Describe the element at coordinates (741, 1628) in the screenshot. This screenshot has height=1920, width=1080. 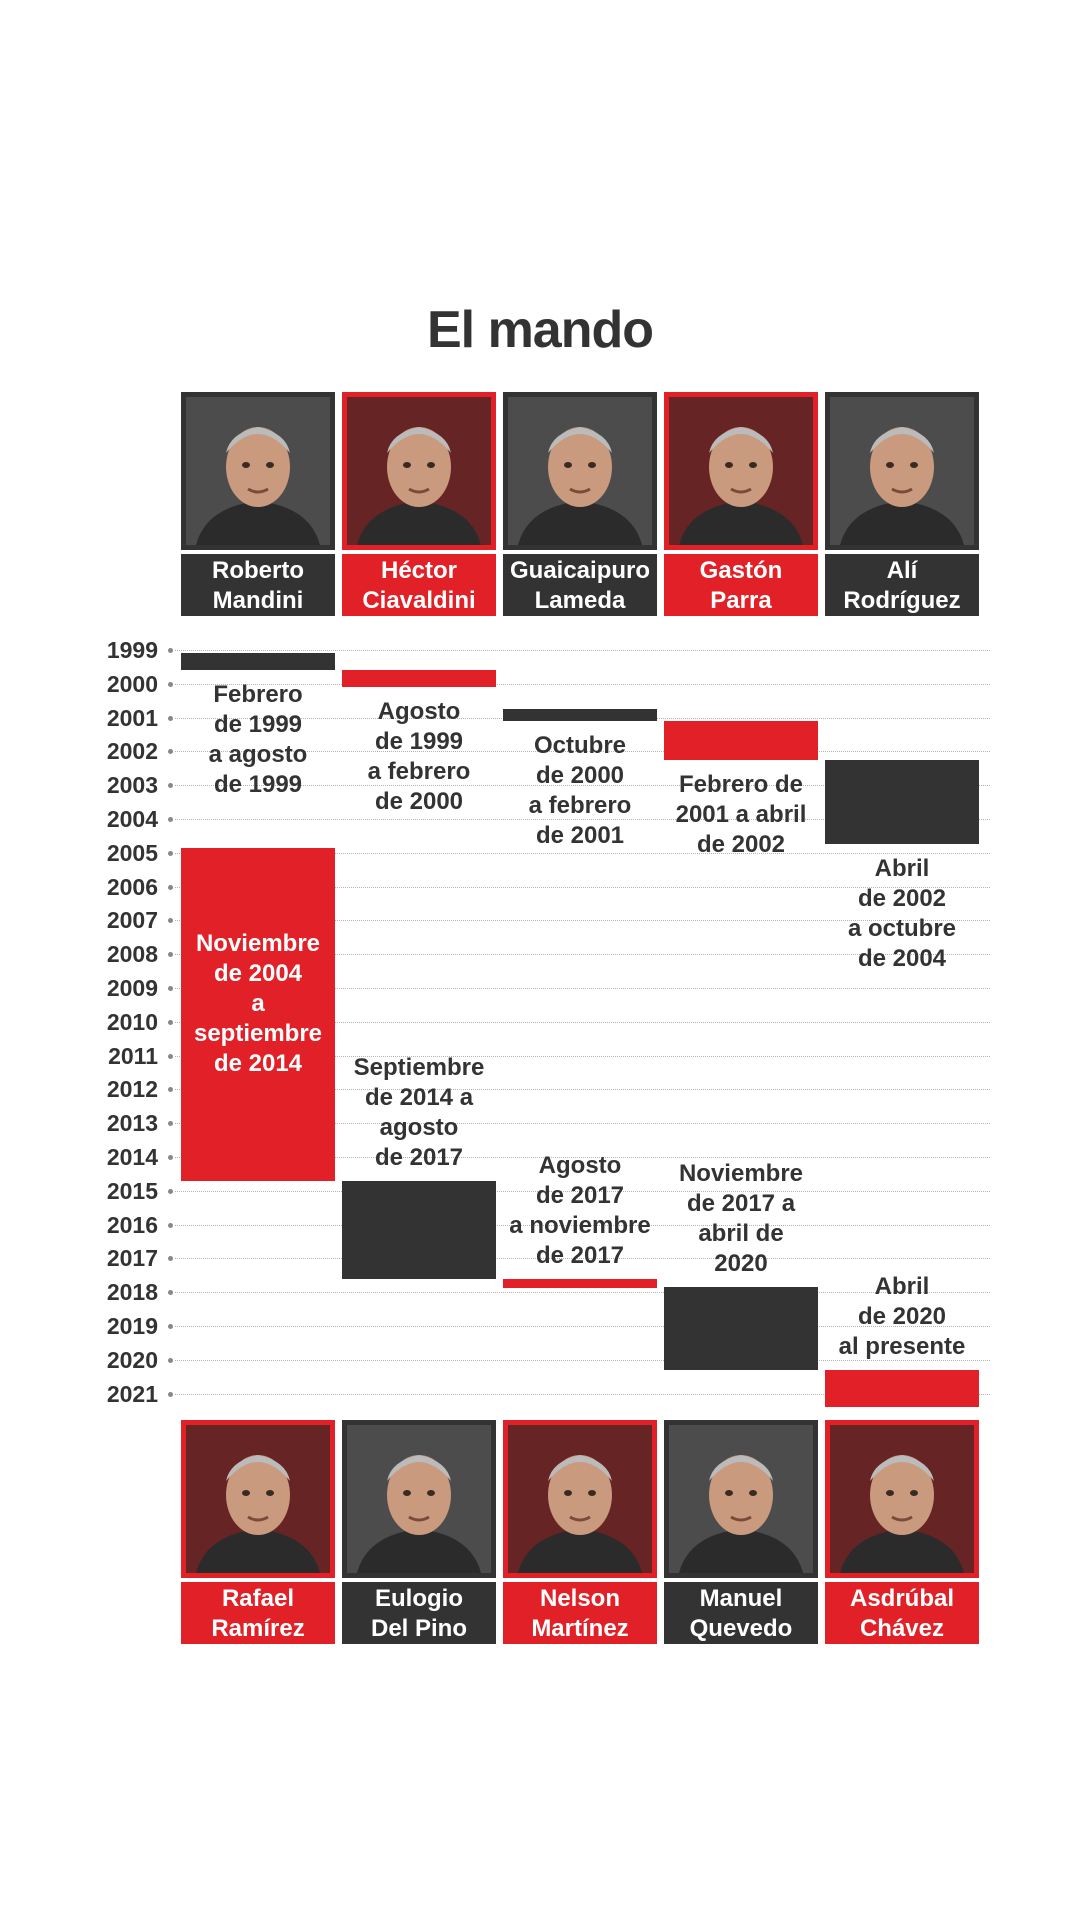
I see `name-line-2: Quevedo` at that location.